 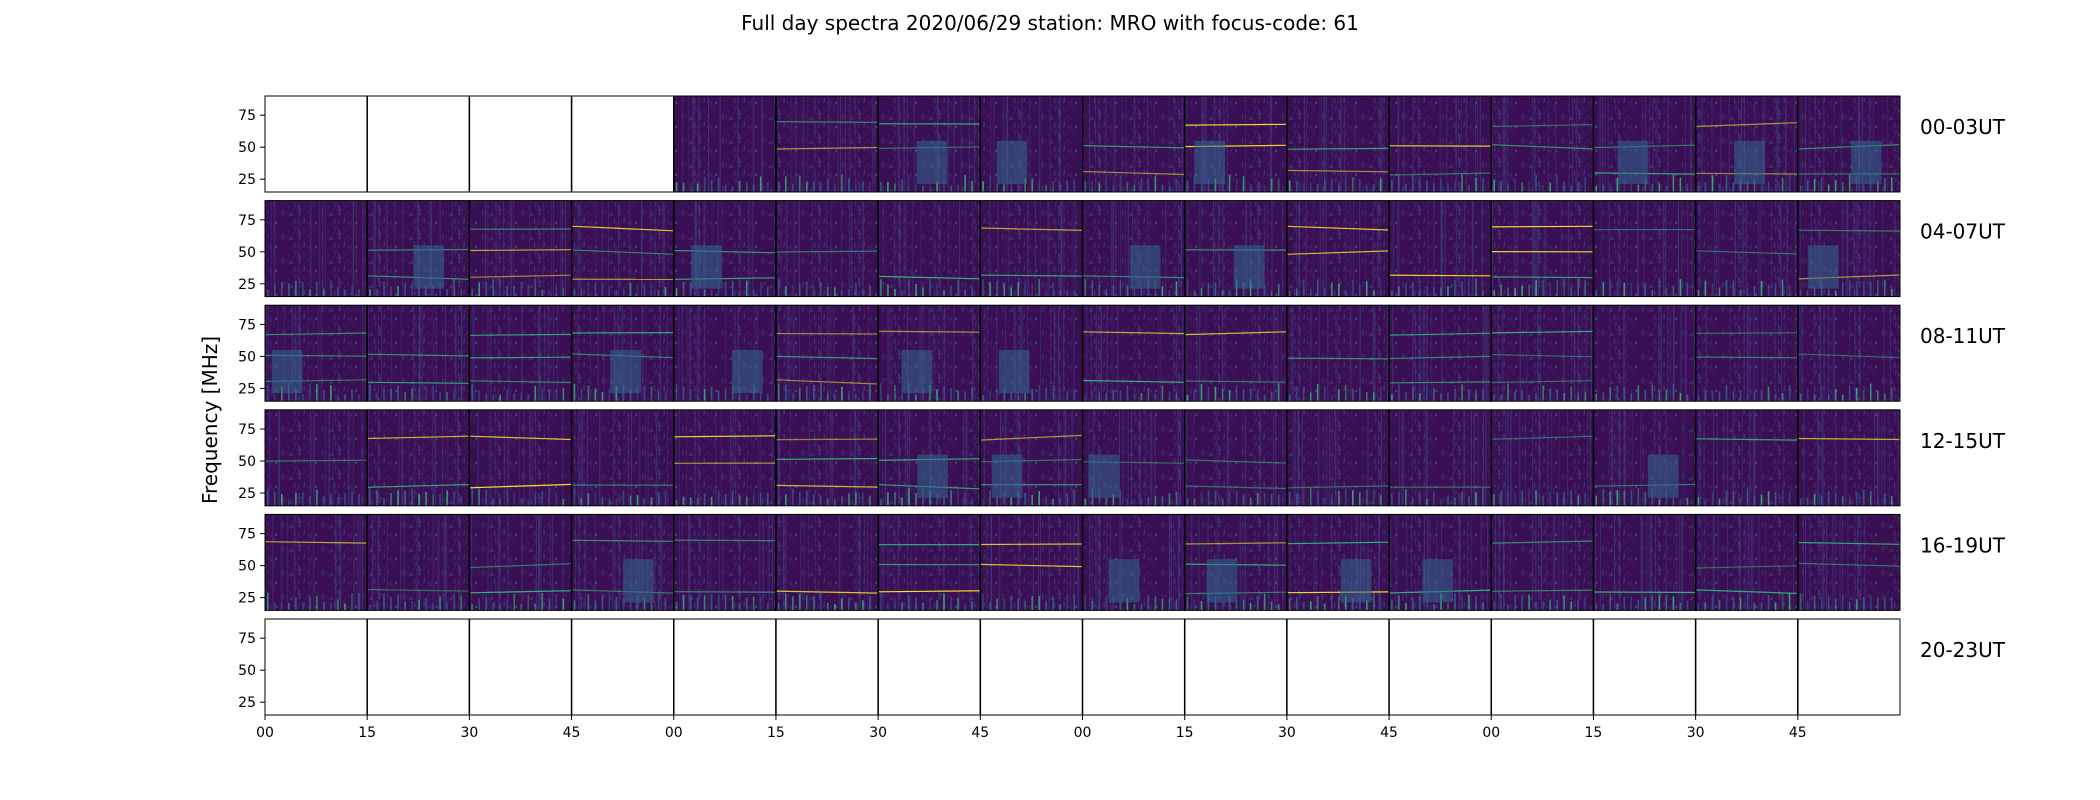 I want to click on y-tick-label: 25, so click(x=247, y=389).